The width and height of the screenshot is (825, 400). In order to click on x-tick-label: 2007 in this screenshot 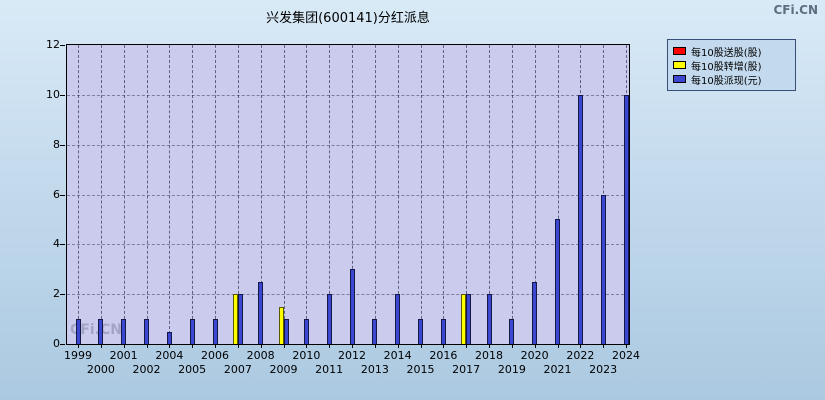, I will do `click(237, 369)`.